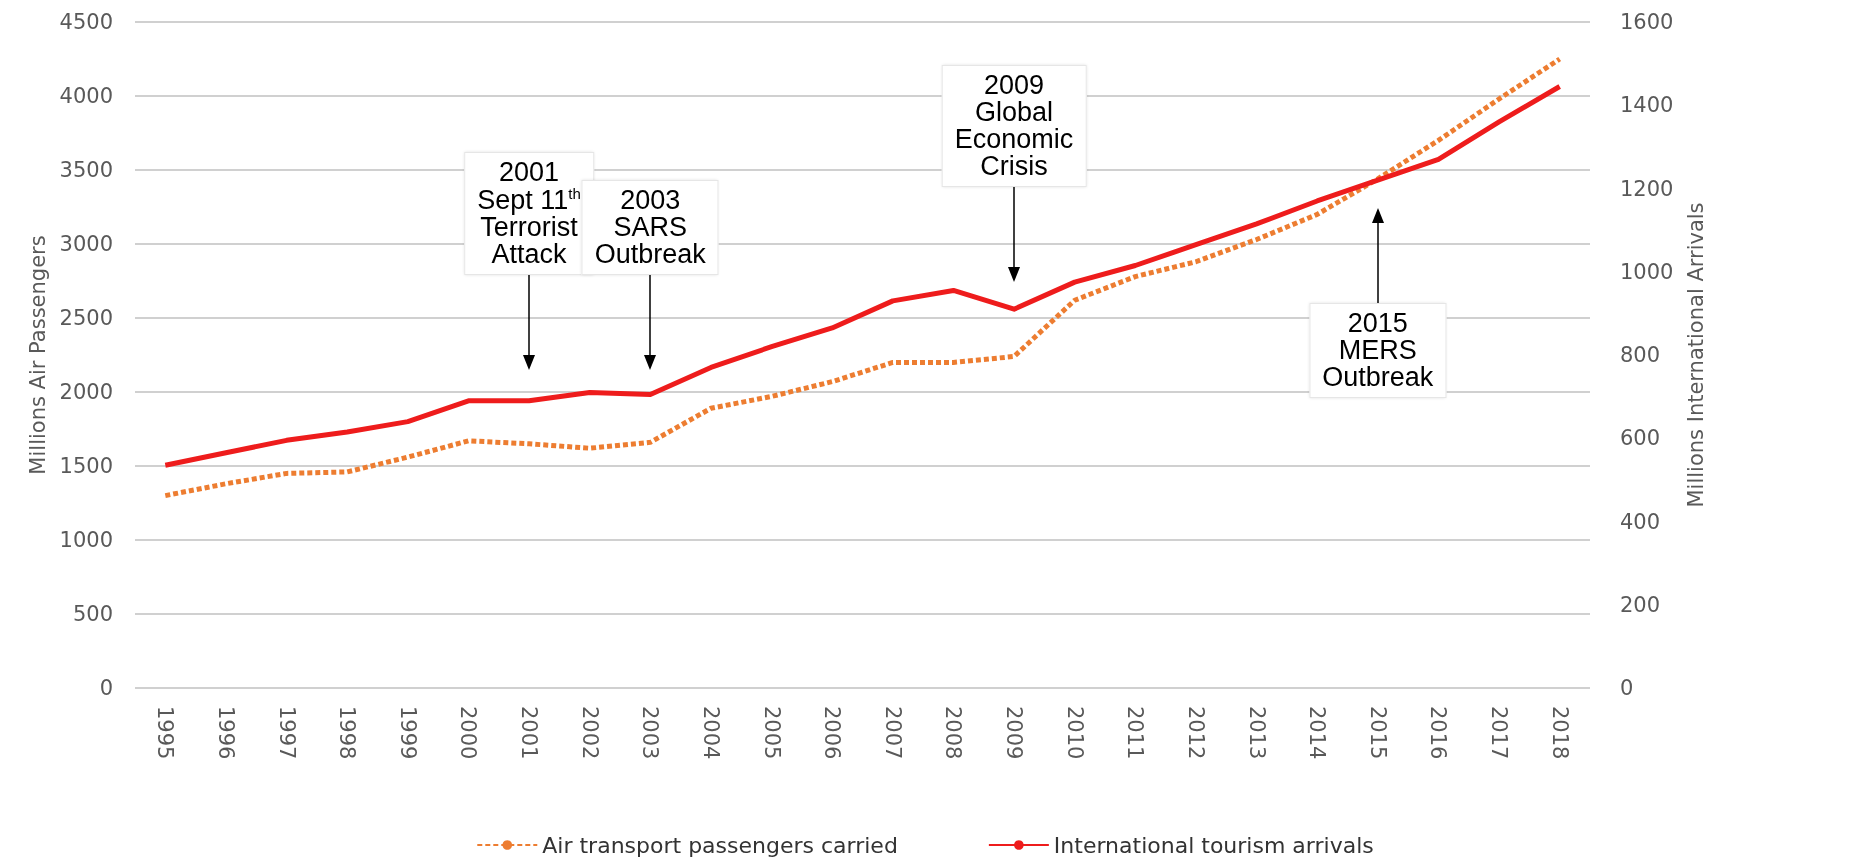 The width and height of the screenshot is (1850, 865). Describe the element at coordinates (1647, 105) in the screenshot. I see `y2-tick-label: 1400` at that location.